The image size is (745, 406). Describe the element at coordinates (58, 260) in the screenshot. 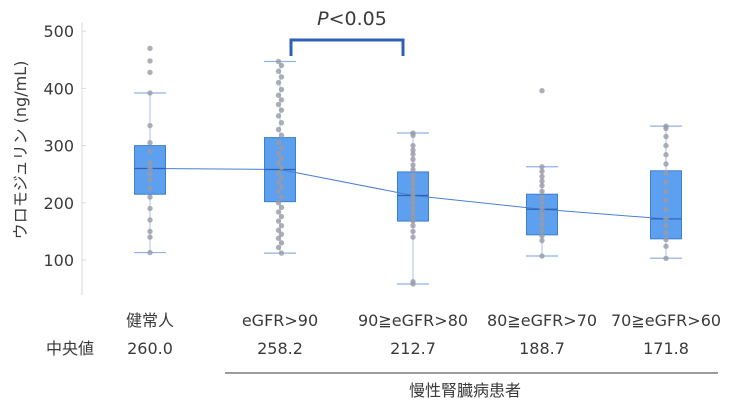

I see `y-tick-label: 100` at that location.